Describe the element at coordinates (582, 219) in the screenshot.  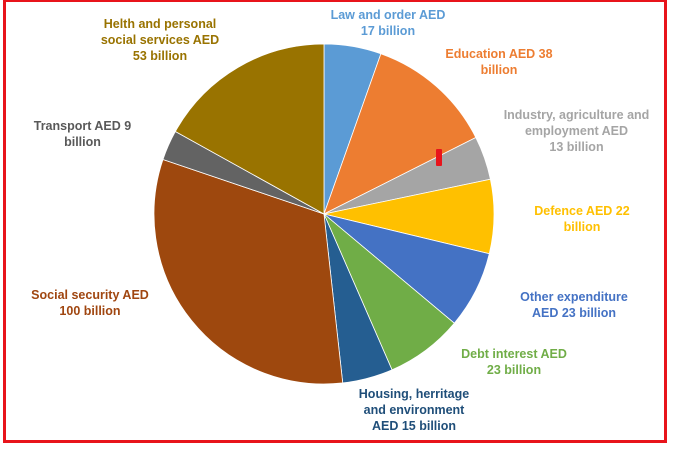
I see `label-defence: Defence AED 22 billion` at that location.